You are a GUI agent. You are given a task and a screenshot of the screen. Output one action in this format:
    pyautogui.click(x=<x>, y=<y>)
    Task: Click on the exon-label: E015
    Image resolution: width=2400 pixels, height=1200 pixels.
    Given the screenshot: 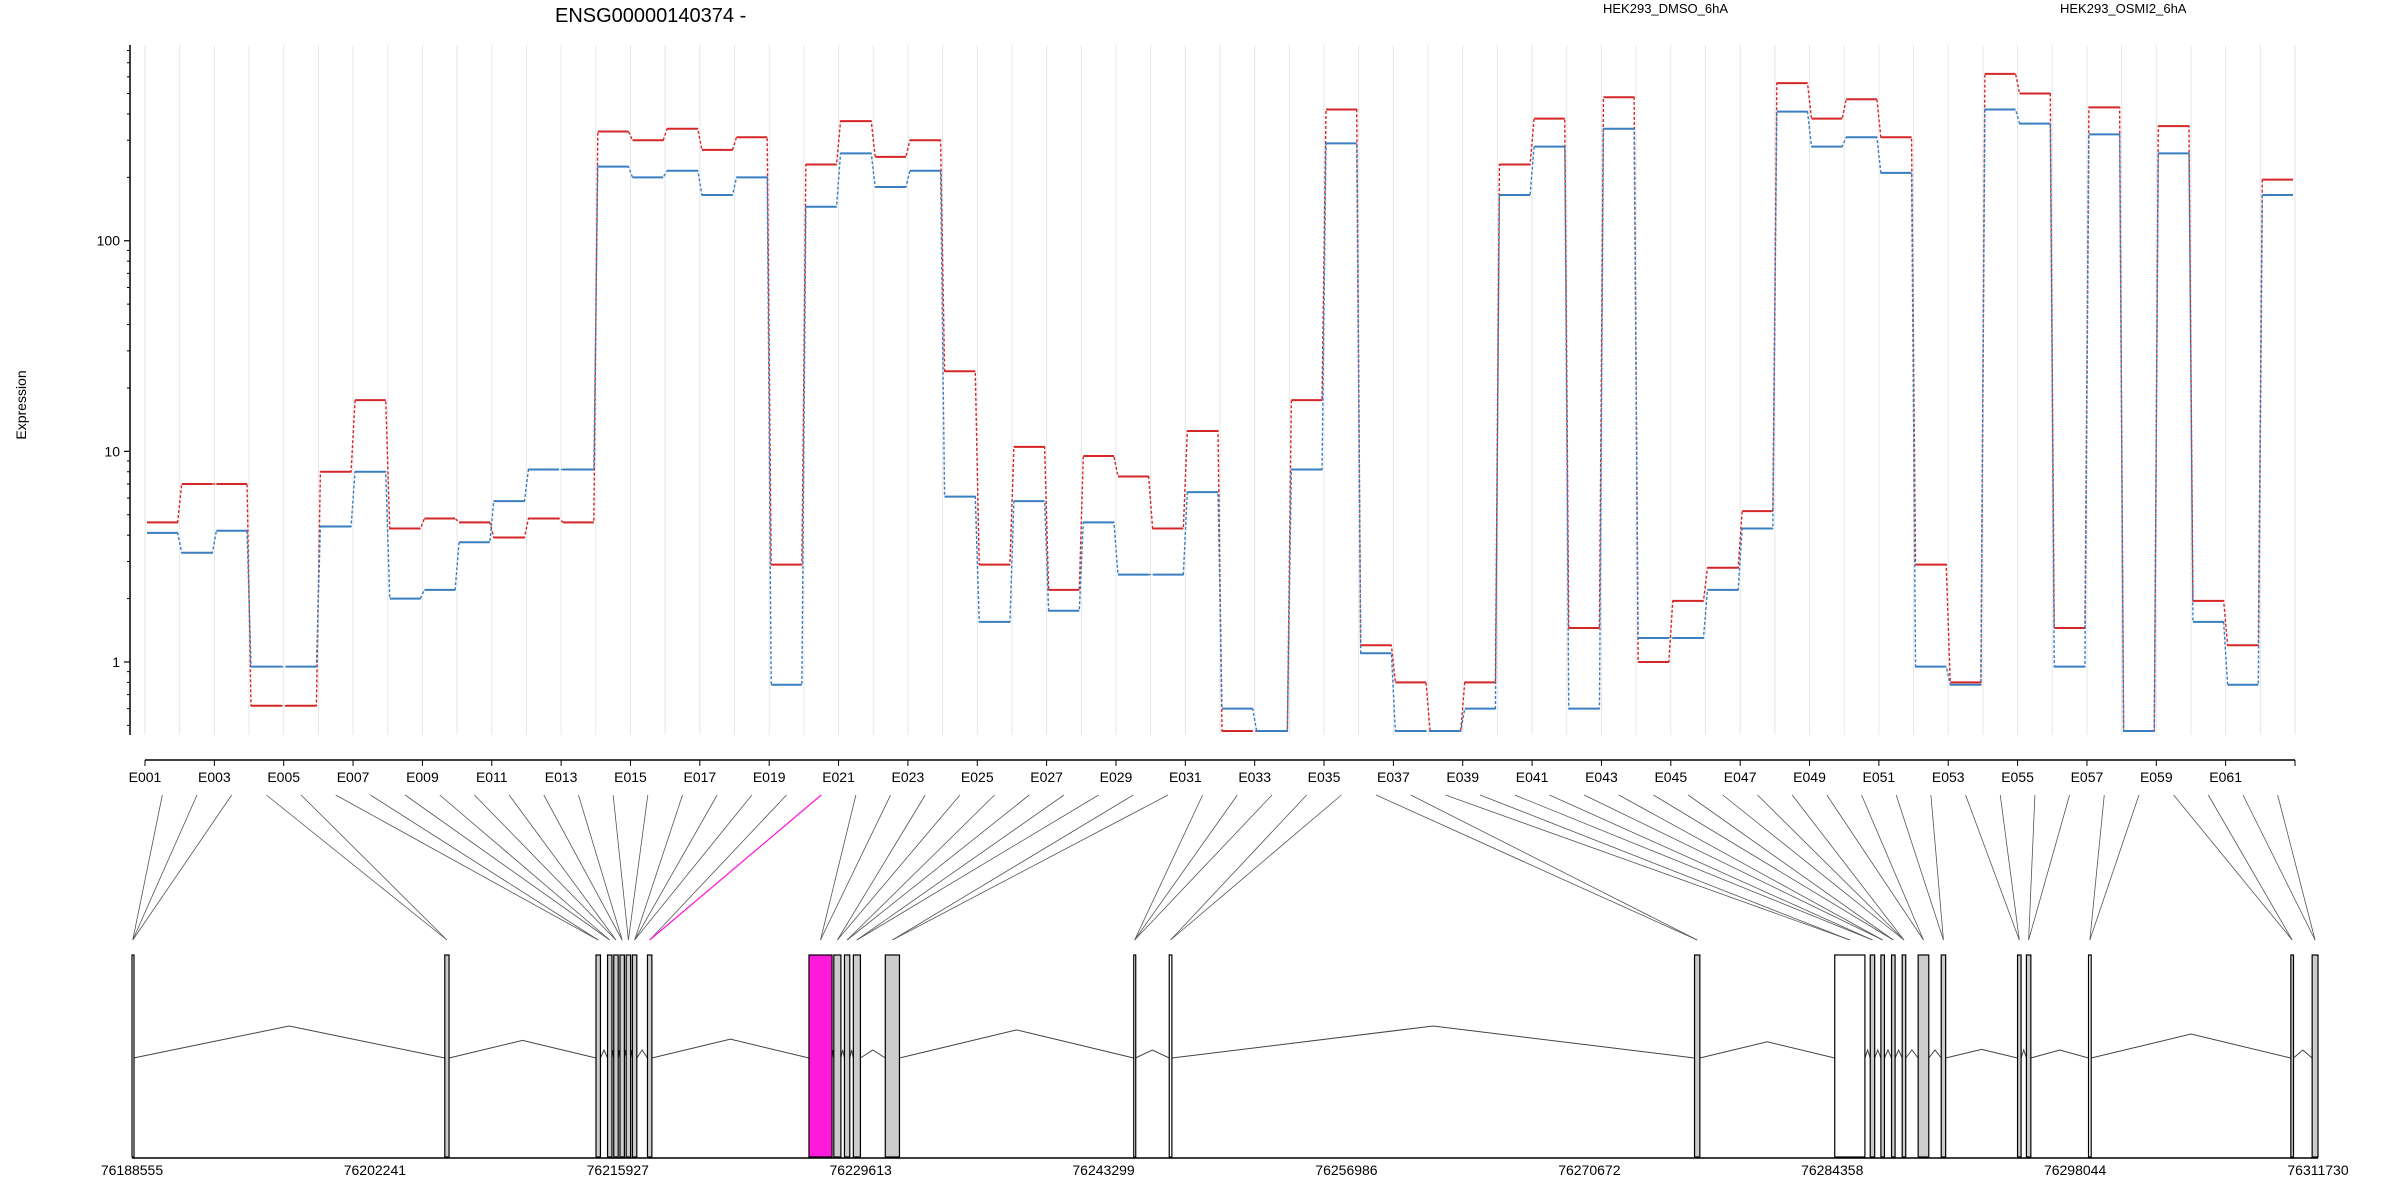 What is the action you would take?
    pyautogui.click(x=630, y=777)
    